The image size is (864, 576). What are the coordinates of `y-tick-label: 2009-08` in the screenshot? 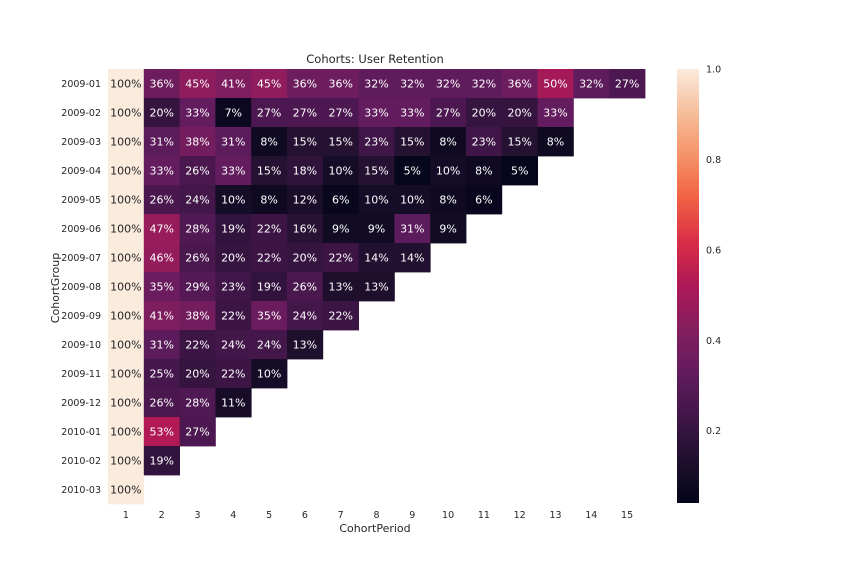 It's located at (81, 287).